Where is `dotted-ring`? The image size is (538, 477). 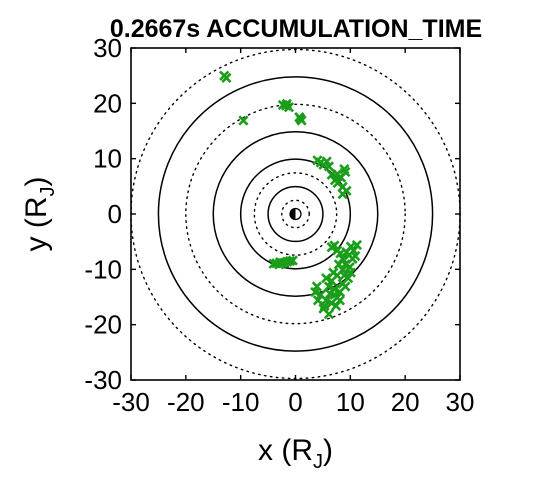 dotted-ring is located at coordinates (295, 214).